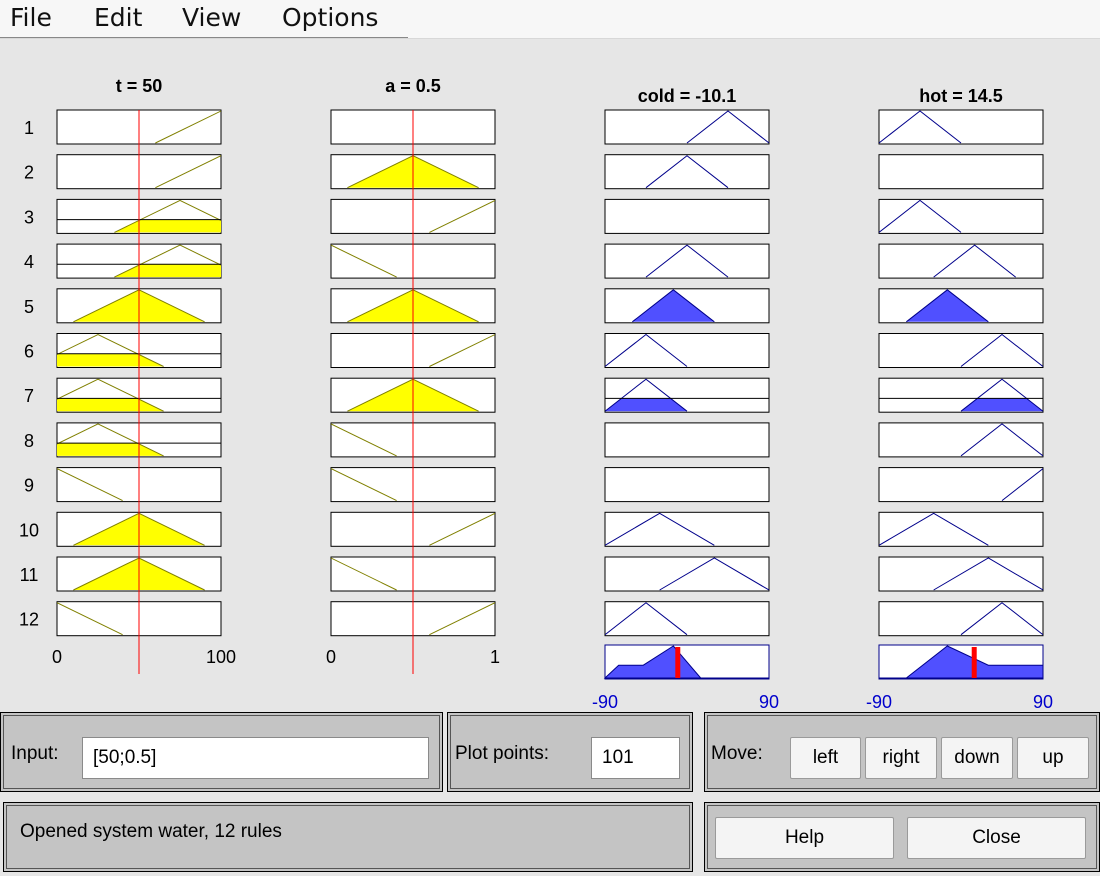 The height and width of the screenshot is (876, 1100). What do you see at coordinates (57, 657) in the screenshot?
I see `range-min-label-0: 0` at bounding box center [57, 657].